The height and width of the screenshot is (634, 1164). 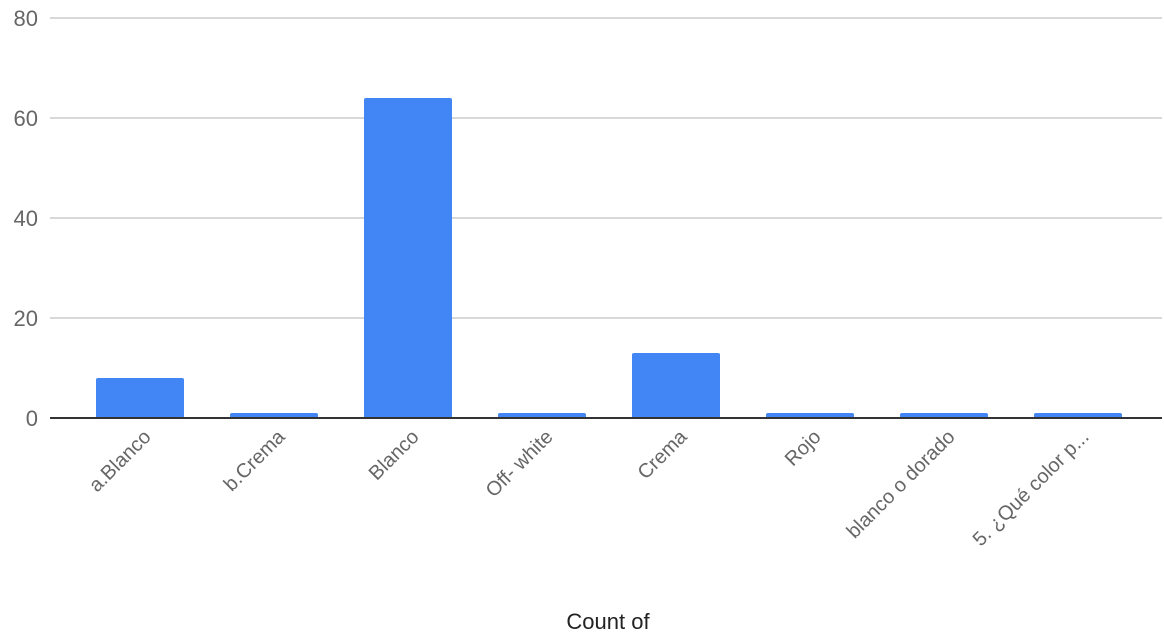 What do you see at coordinates (901, 484) in the screenshot?
I see `x-category-label: blanco o dorado` at bounding box center [901, 484].